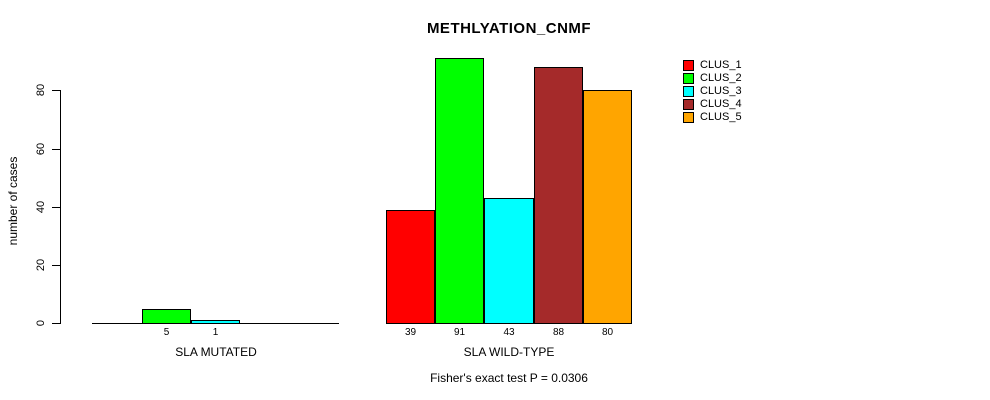 This screenshot has width=990, height=400. I want to click on legend-item: CLUS_2, so click(712, 78).